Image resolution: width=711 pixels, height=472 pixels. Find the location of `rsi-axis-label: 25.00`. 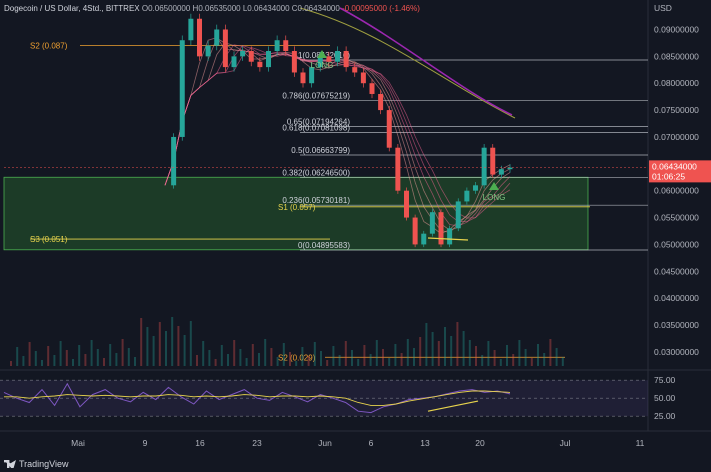

rsi-axis-label: 25.00 is located at coordinates (665, 416).